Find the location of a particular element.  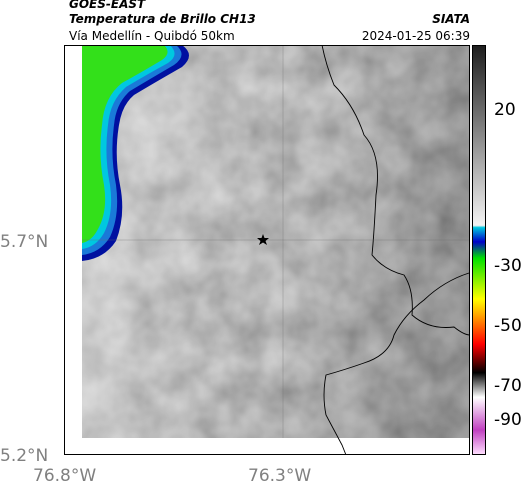

colorbar is located at coordinates (479, 250).